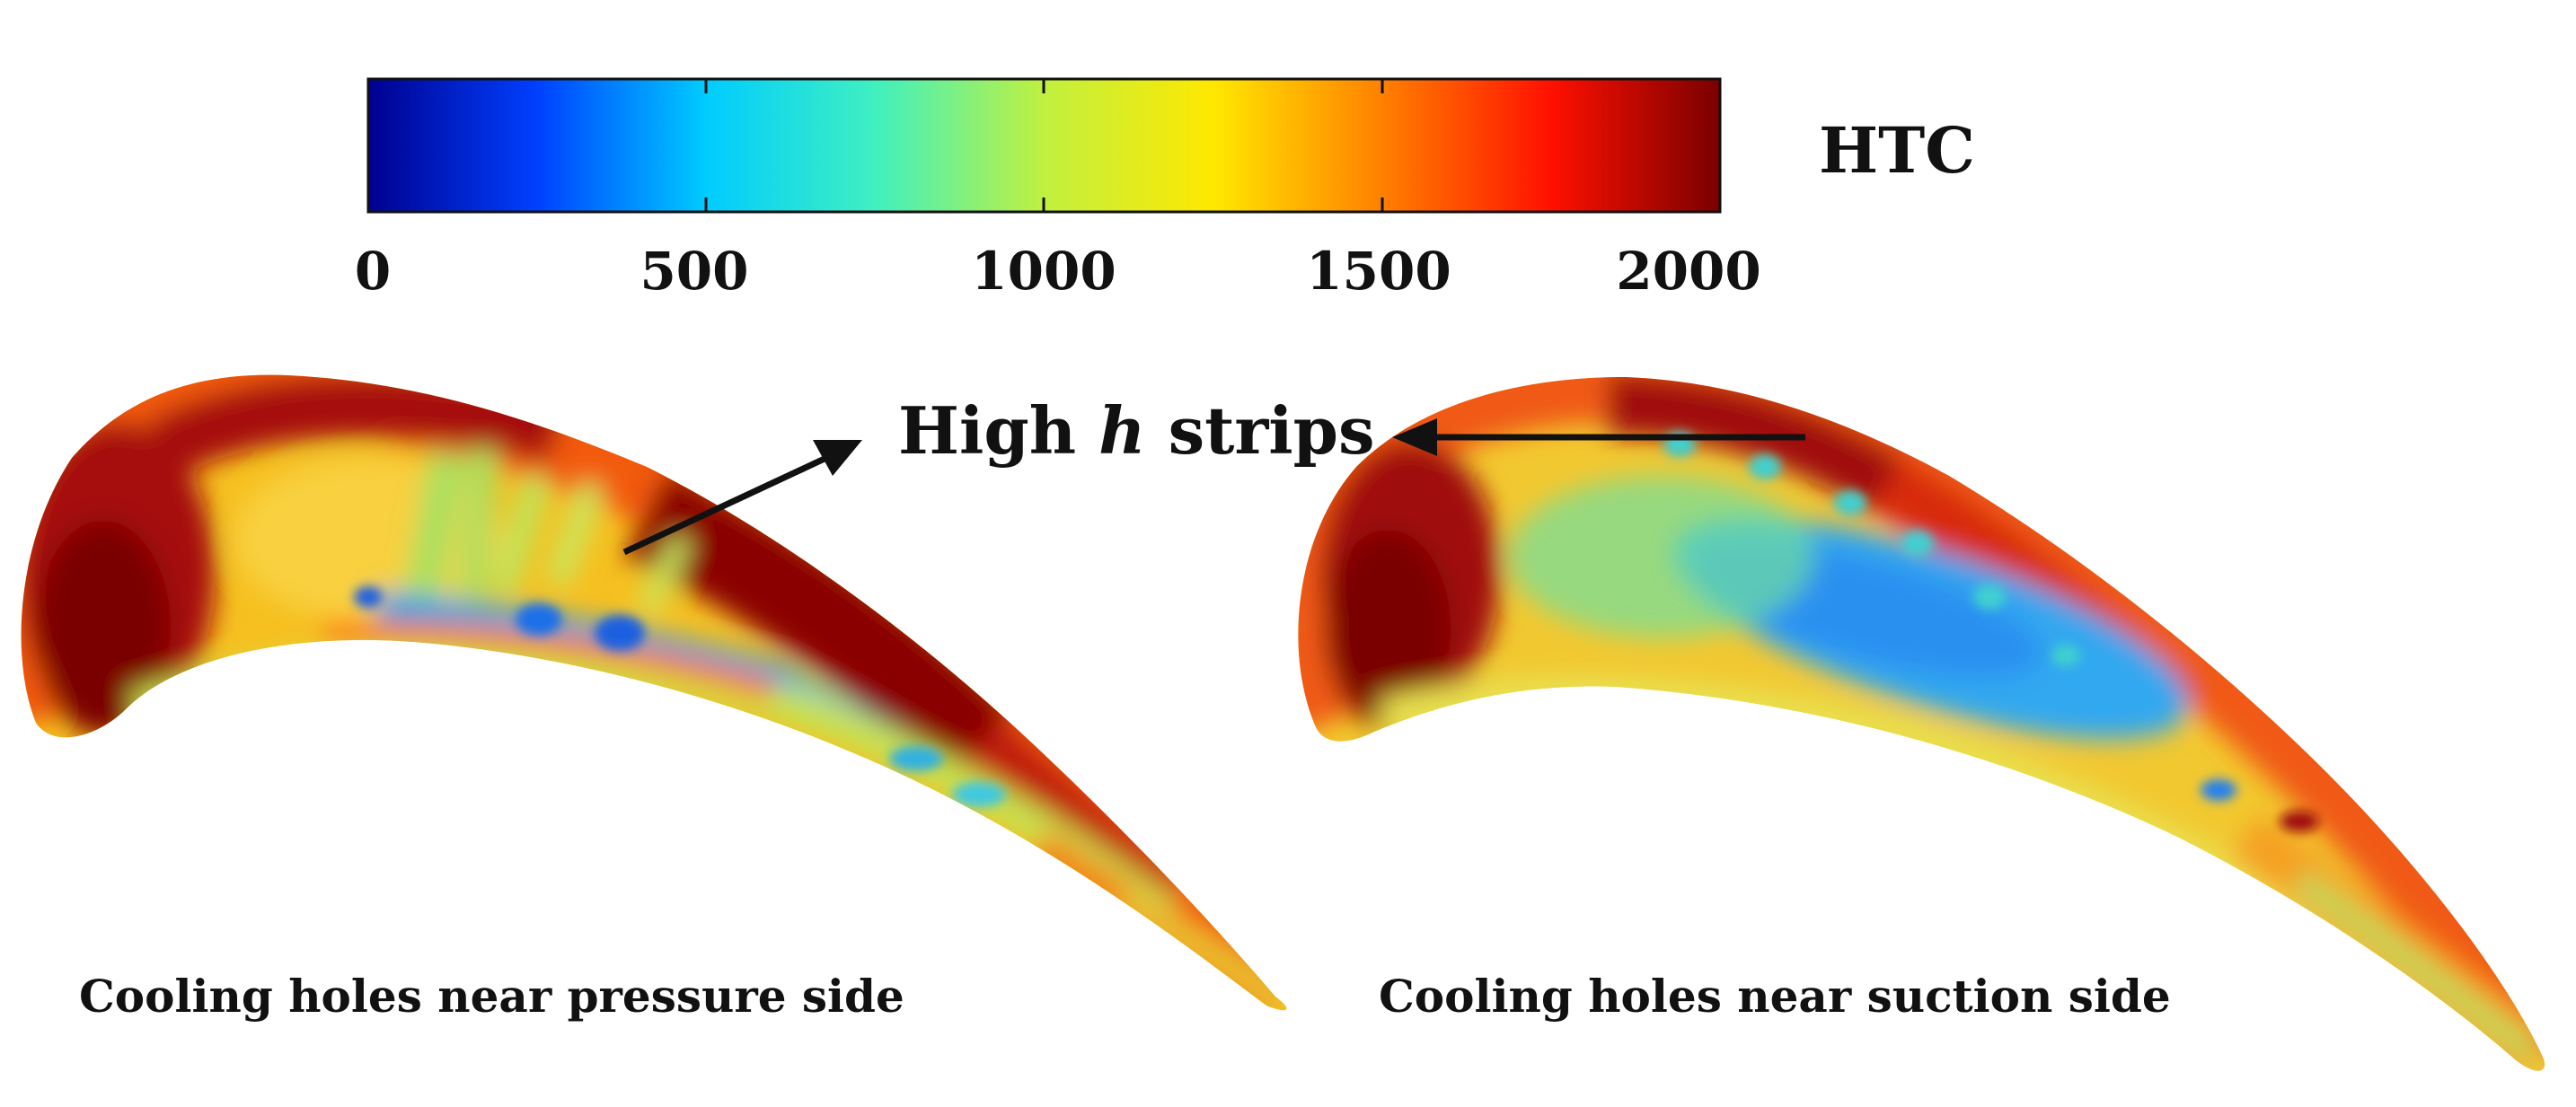 Image resolution: width=2576 pixels, height=1107 pixels. I want to click on annotation-arrowhead-left, so click(837, 458).